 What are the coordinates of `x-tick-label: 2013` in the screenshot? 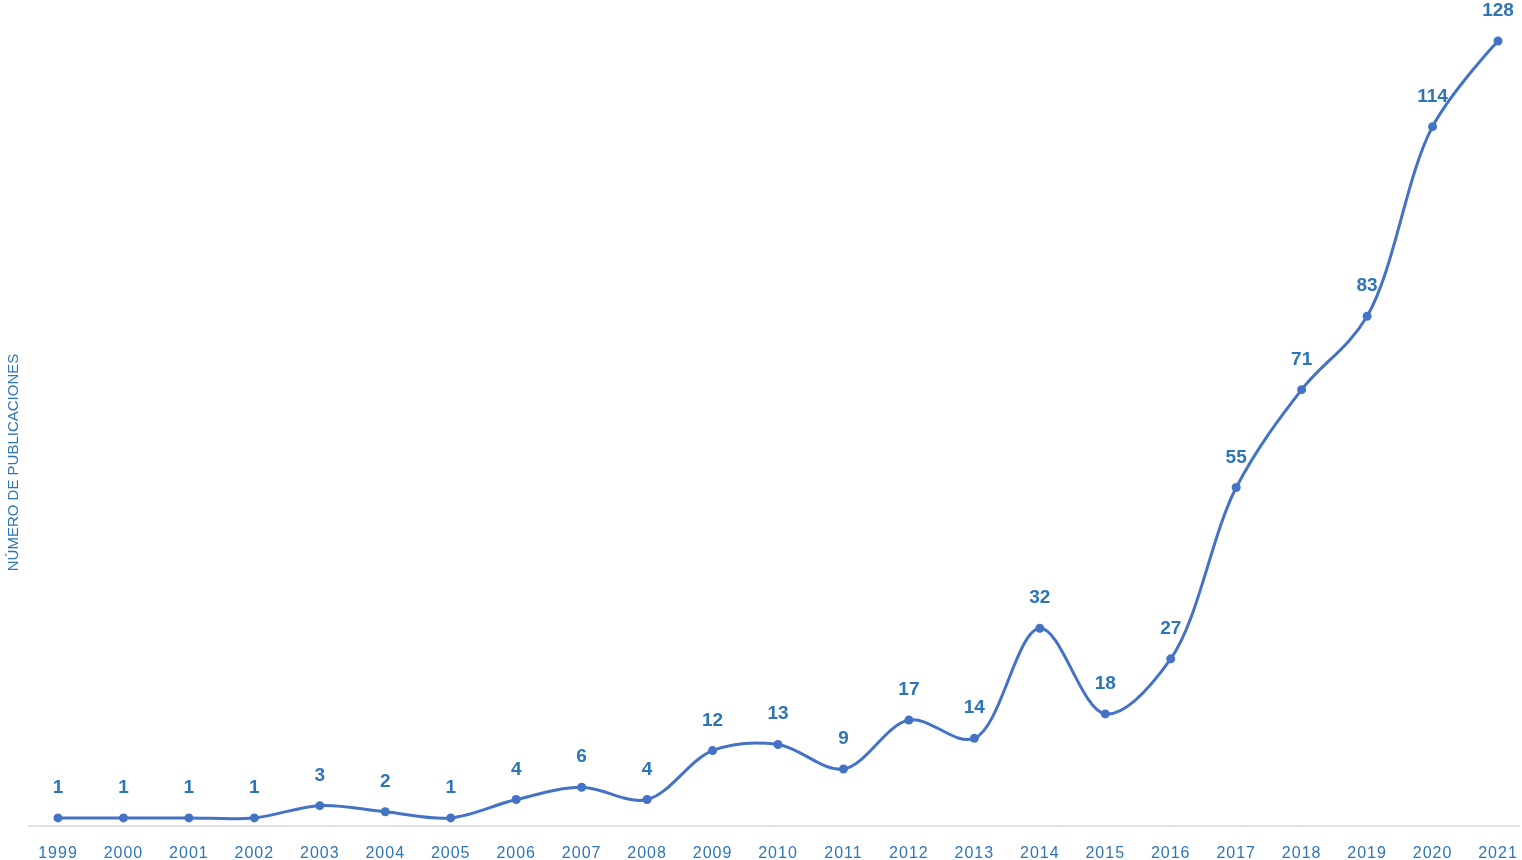 It's located at (974, 852).